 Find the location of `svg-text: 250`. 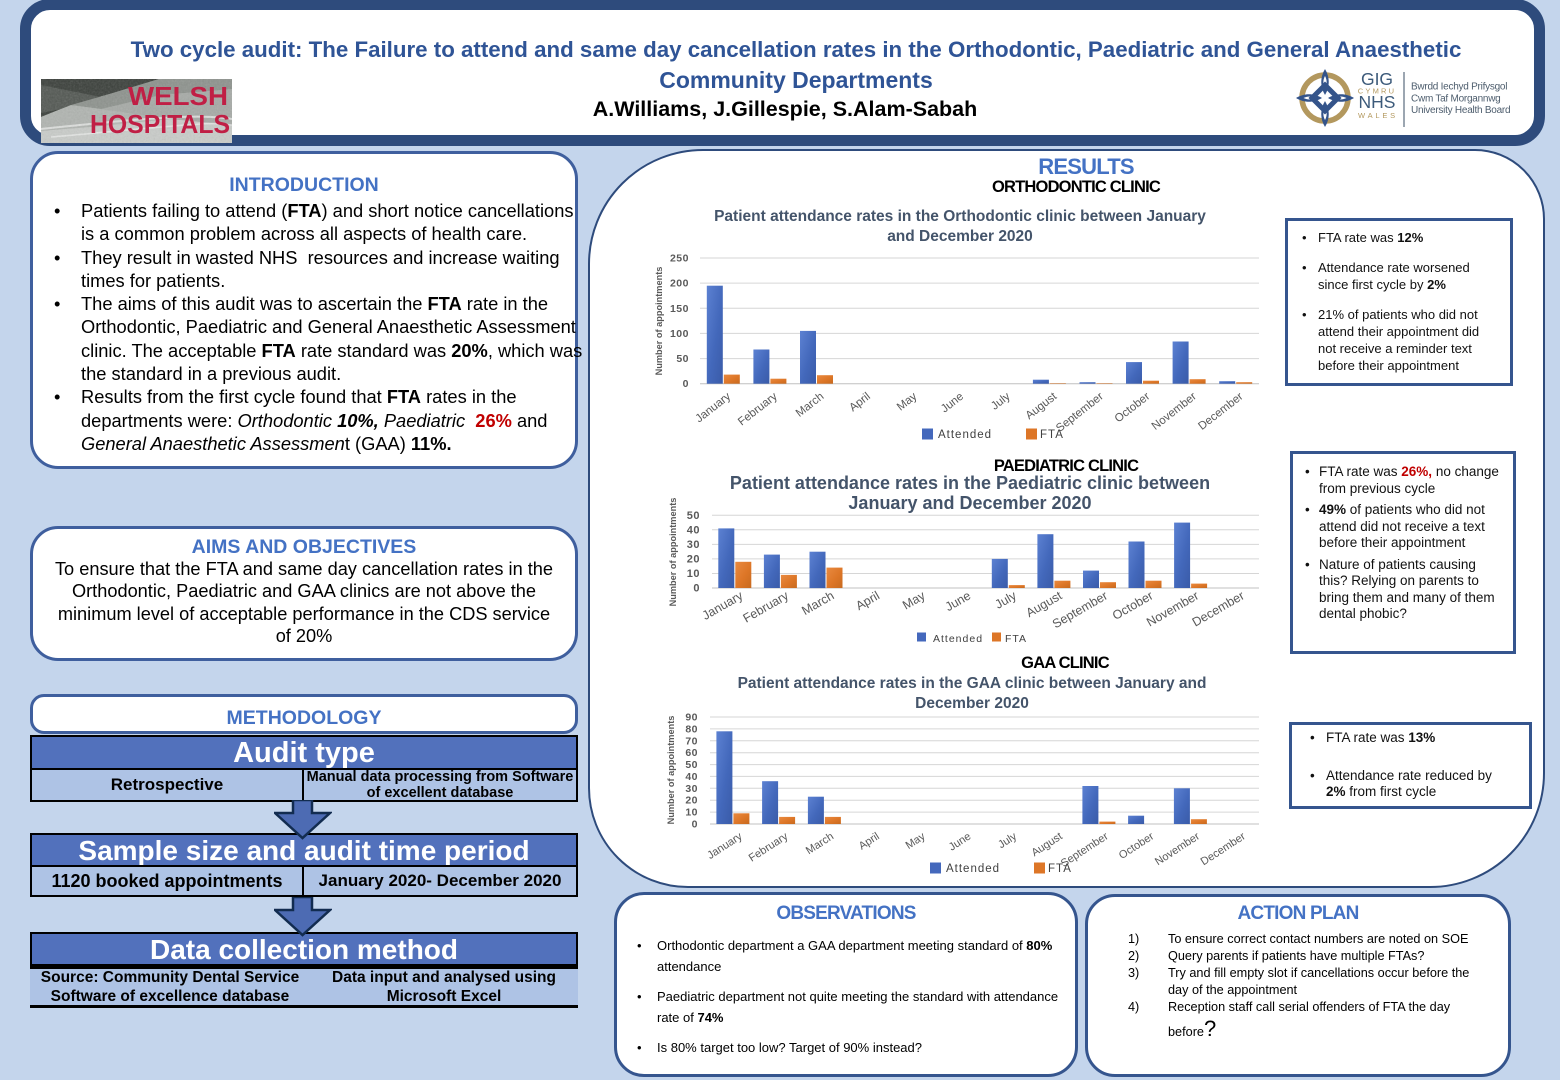

svg-text: 250 is located at coordinates (679, 259).